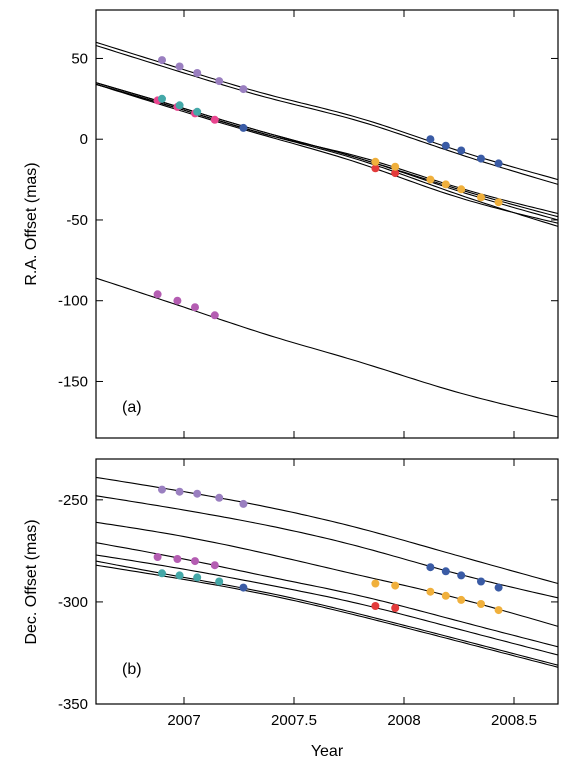  What do you see at coordinates (183, 720) in the screenshot?
I see `x-tick-label: 2007` at bounding box center [183, 720].